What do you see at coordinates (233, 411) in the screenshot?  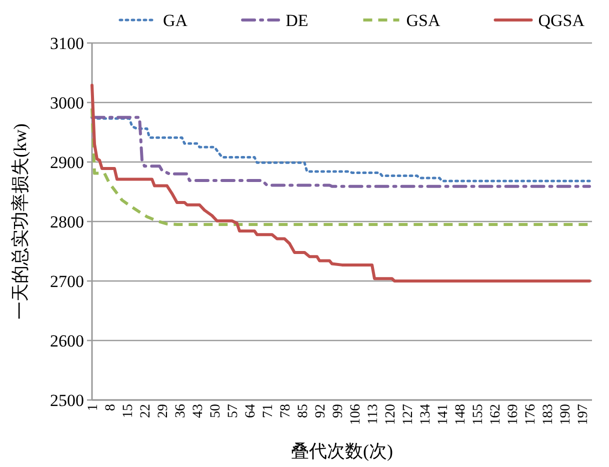 I see `x-tick-label: 57` at bounding box center [233, 411].